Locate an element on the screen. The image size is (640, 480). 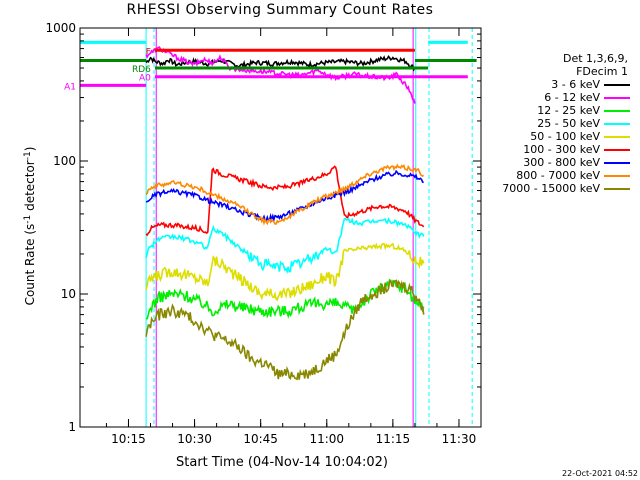
chart-title: RHESSI Observing Summary Count Rates is located at coordinates (280, 10).